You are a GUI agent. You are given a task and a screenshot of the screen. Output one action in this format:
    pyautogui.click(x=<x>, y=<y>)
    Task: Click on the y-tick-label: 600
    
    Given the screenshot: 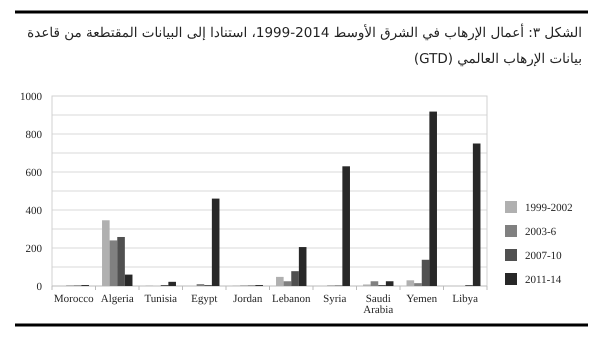 What is the action you would take?
    pyautogui.click(x=34, y=173)
    